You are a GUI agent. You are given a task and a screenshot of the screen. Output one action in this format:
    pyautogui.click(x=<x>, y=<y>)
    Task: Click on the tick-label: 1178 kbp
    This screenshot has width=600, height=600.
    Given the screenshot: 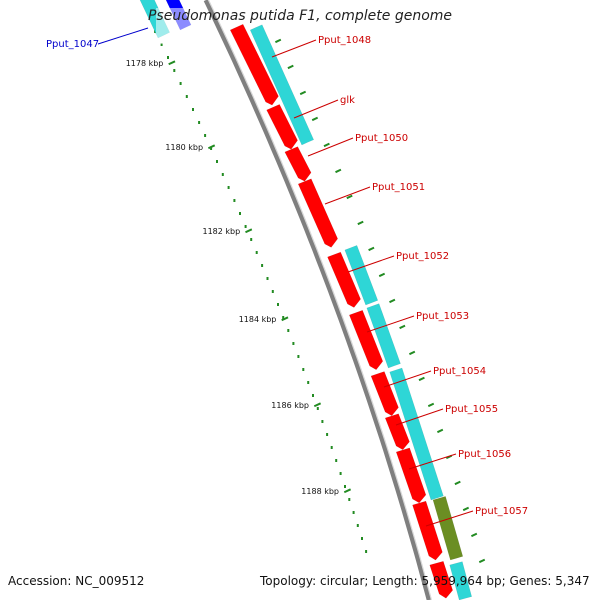 What is the action you would take?
    pyautogui.click(x=145, y=63)
    